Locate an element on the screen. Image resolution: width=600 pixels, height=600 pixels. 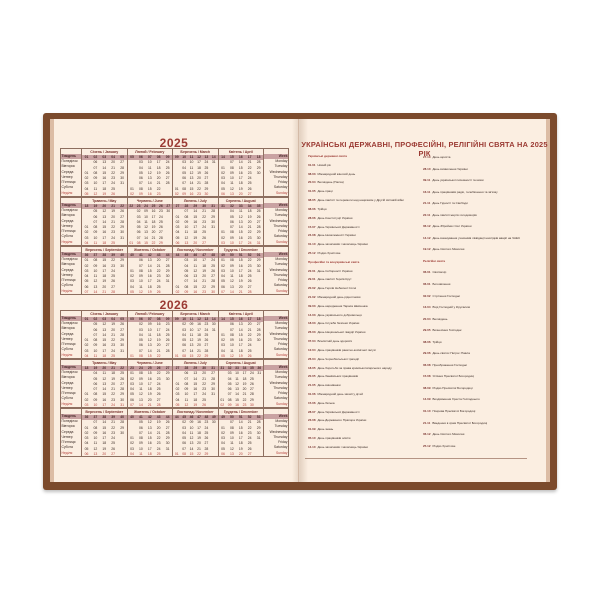
day-cell: 21 is located at coordinates (158, 265).